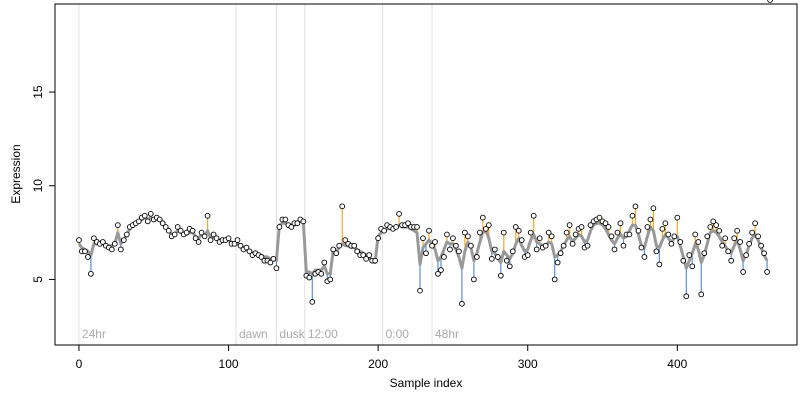 This screenshot has height=405, width=800. What do you see at coordinates (378, 364) in the screenshot?
I see `x-tick-label: 200` at bounding box center [378, 364].